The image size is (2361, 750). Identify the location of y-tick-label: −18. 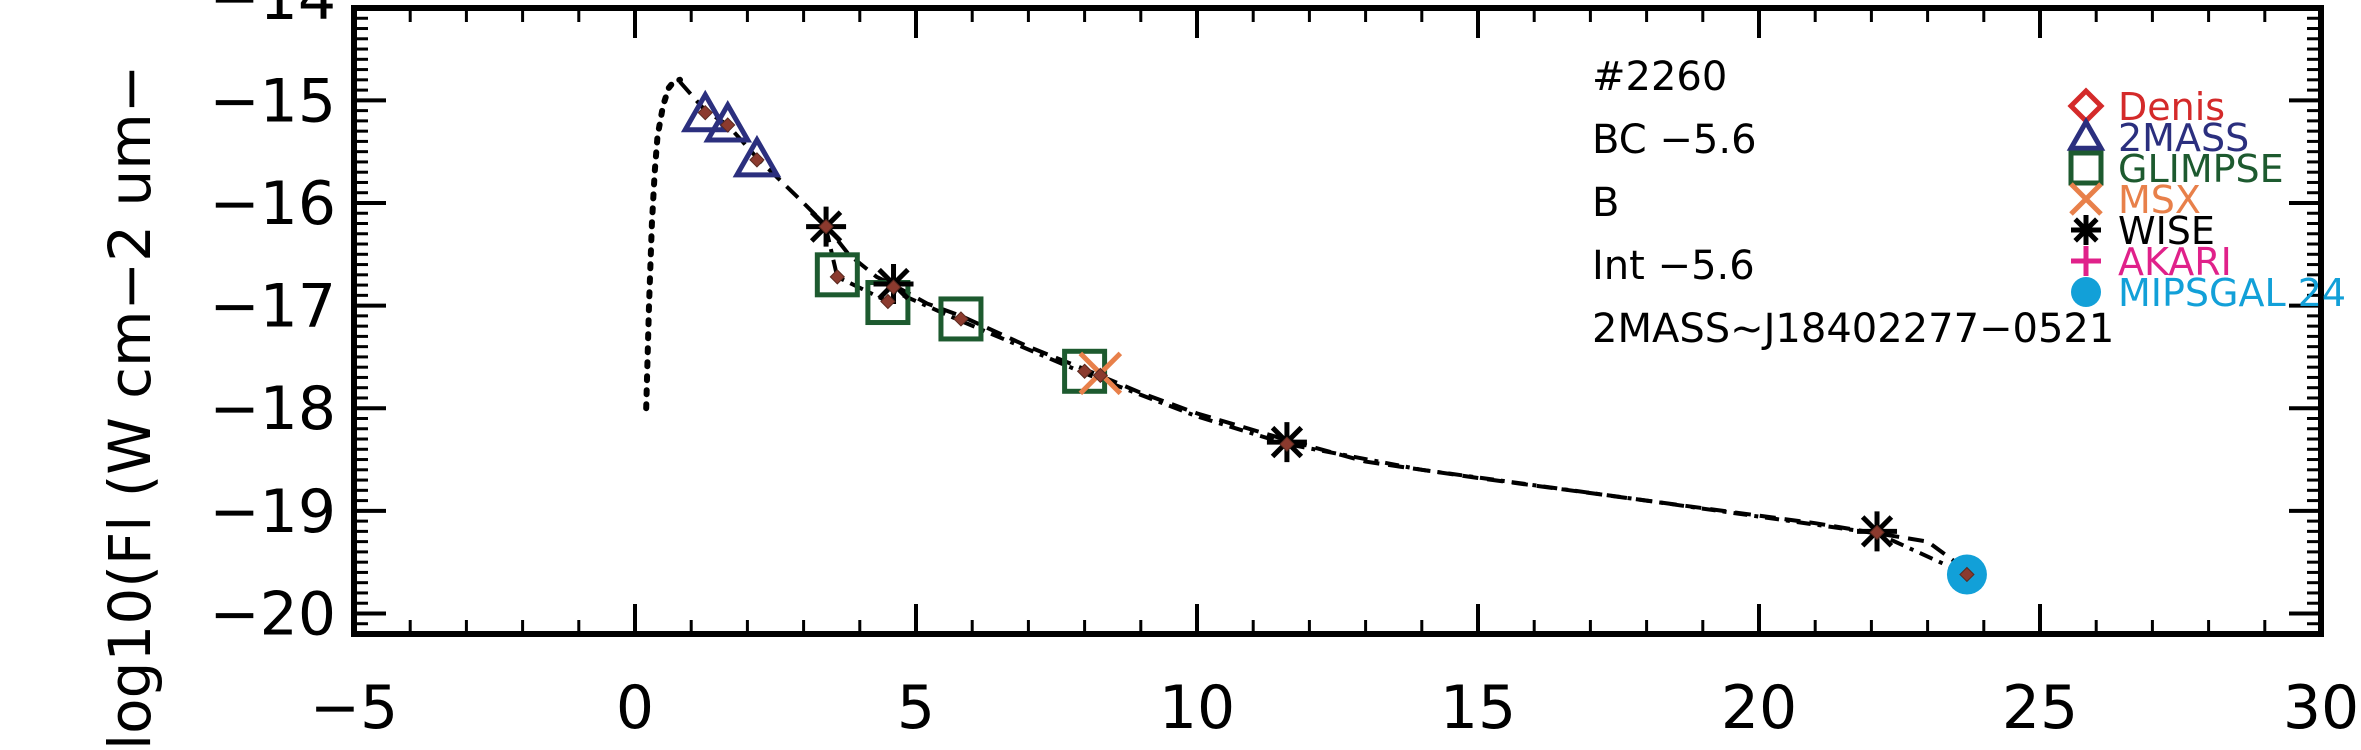
(272, 409).